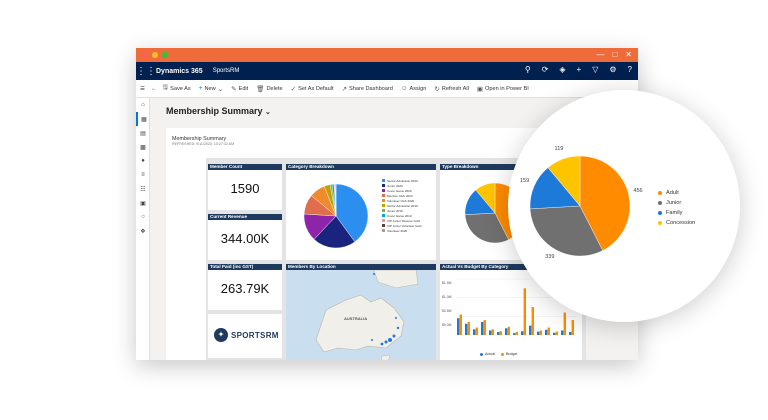 Image resolution: width=768 pixels, height=420 pixels. What do you see at coordinates (240, 89) in the screenshot?
I see `edit-button: ✎ Edit` at bounding box center [240, 89].